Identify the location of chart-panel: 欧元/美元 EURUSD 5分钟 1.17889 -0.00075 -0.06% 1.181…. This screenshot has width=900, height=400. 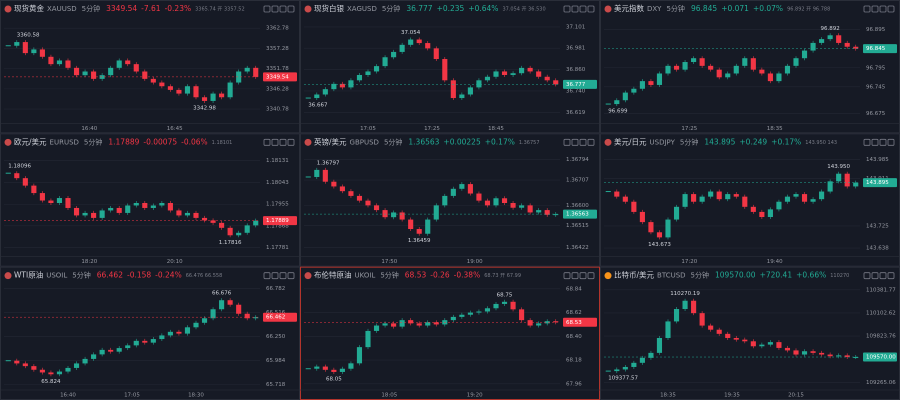
(150, 200).